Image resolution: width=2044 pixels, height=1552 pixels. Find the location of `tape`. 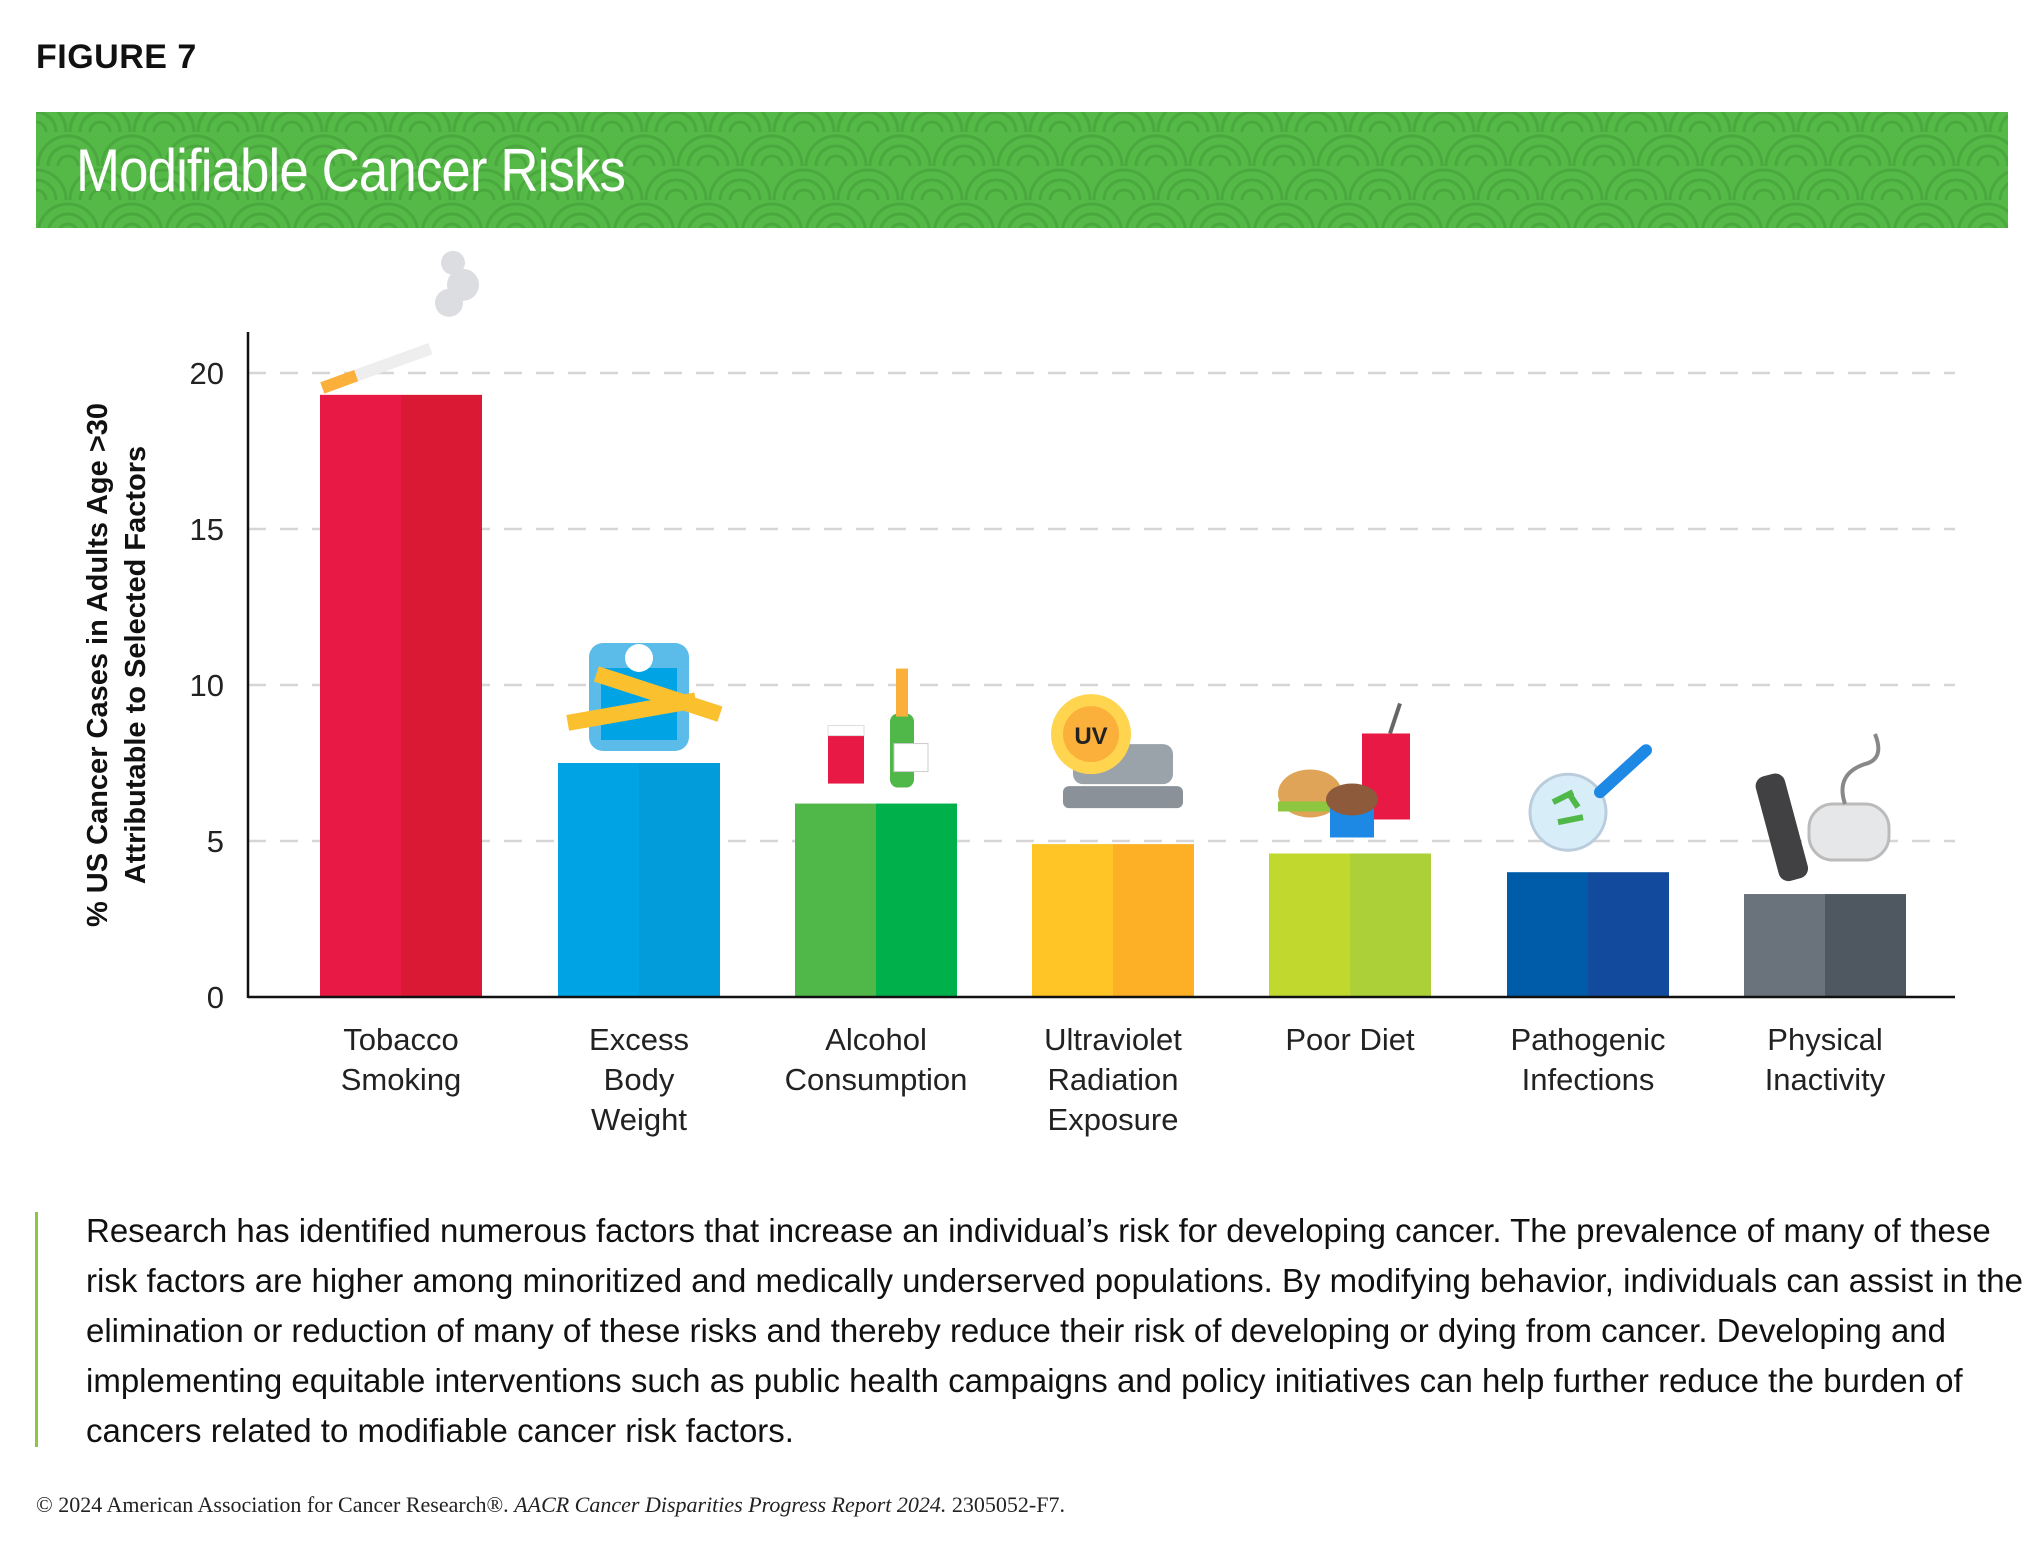

tape is located at coordinates (632, 711).